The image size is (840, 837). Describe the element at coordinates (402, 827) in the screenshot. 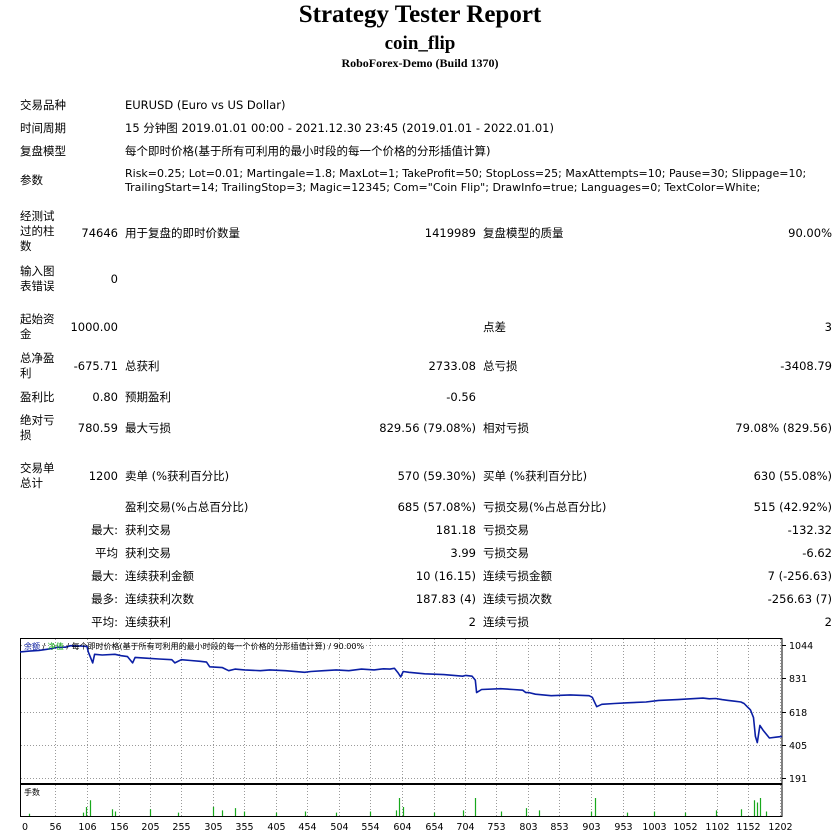

I see `x-tick-label: 604` at that location.